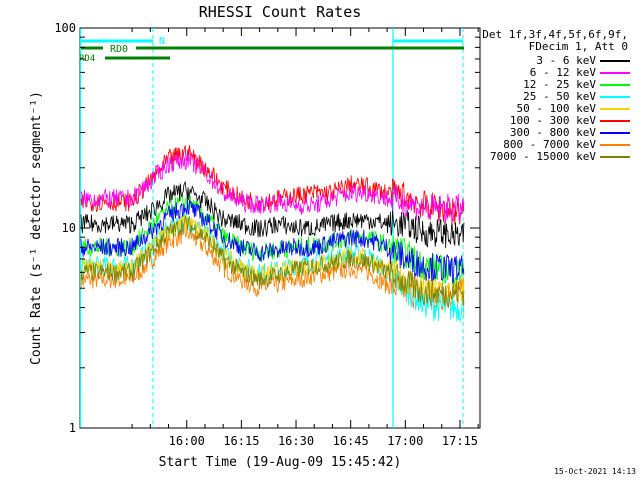 Image resolution: width=640 pixels, height=480 pixels. I want to click on legend-item: 3 - 6 keV, so click(559, 60).